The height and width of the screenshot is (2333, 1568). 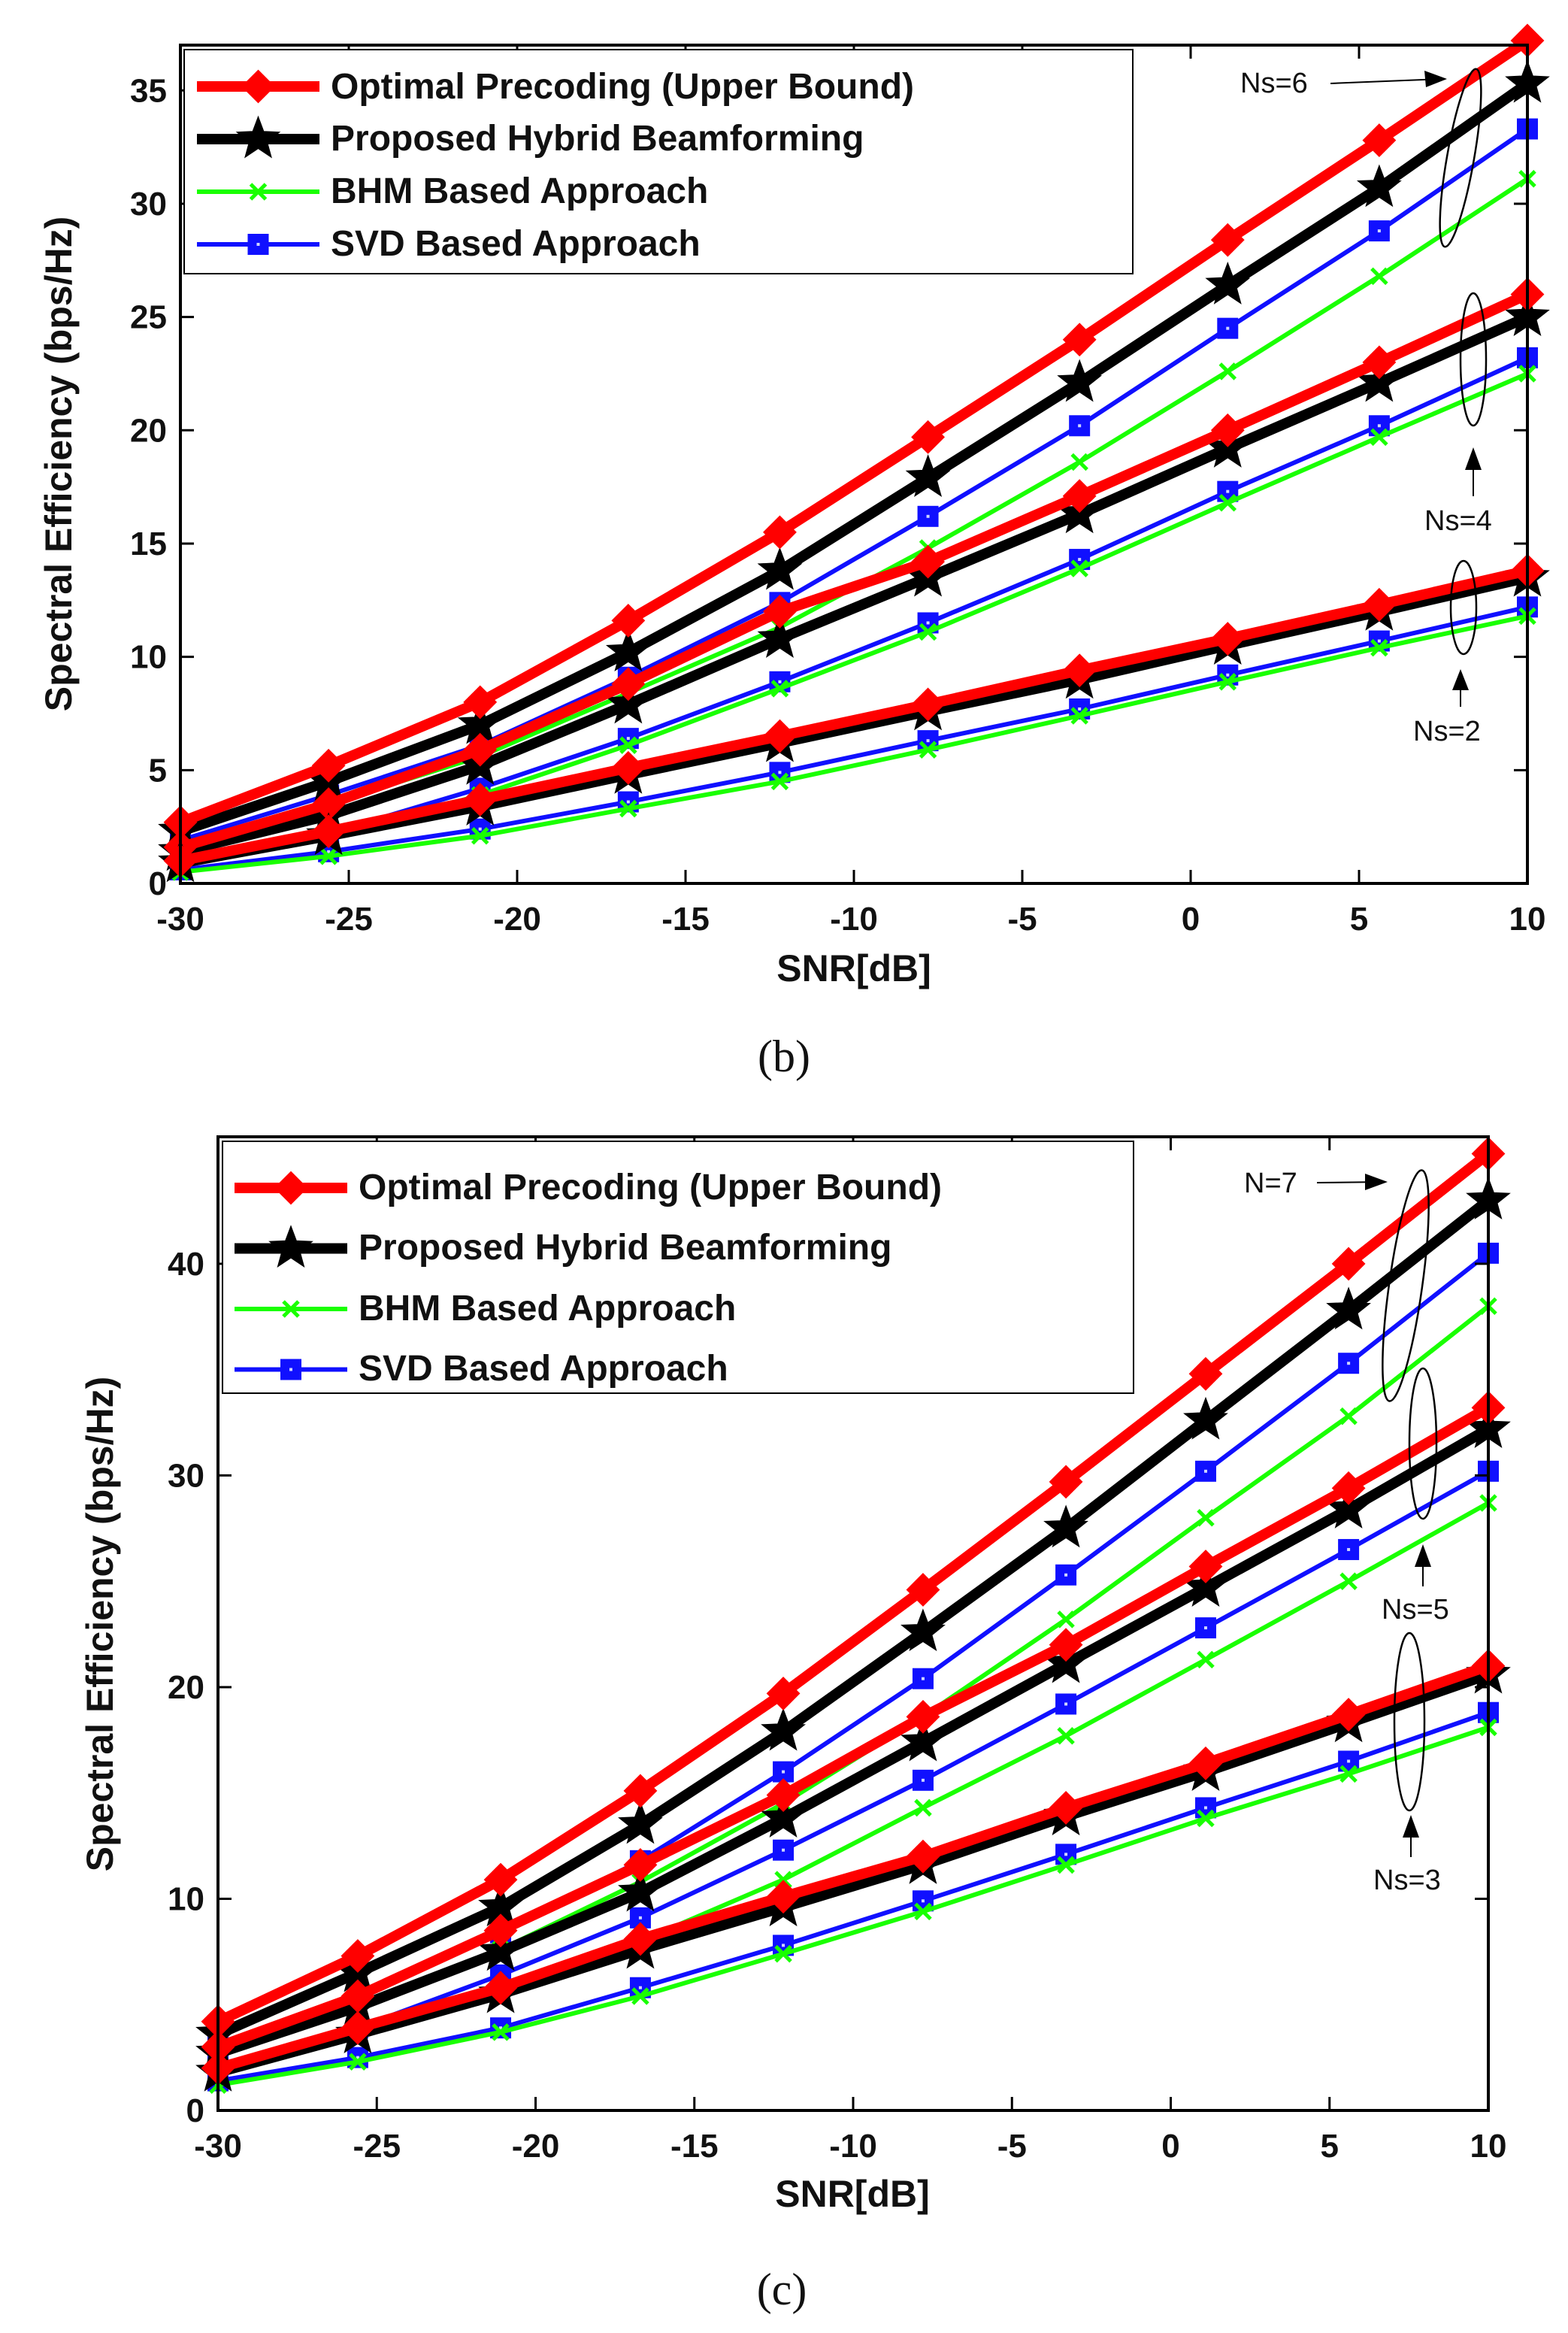 What do you see at coordinates (547, 1309) in the screenshot?
I see `legend-label-bhm-c: BHM Based Approach` at bounding box center [547, 1309].